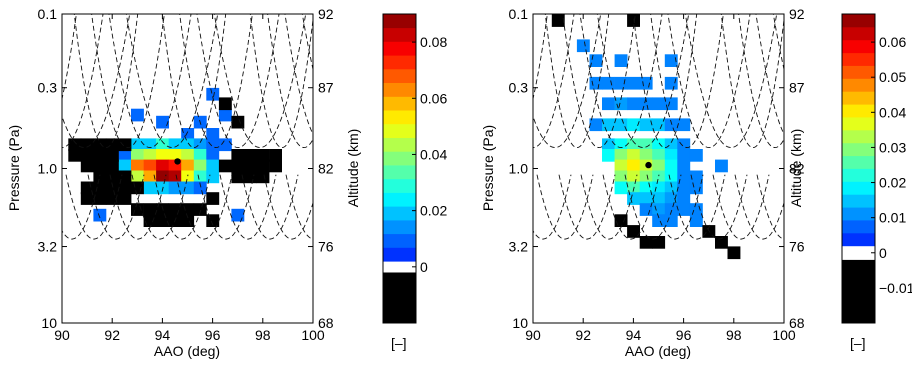  I want to click on colorbar-tick-label: 0.02, so click(892, 183).